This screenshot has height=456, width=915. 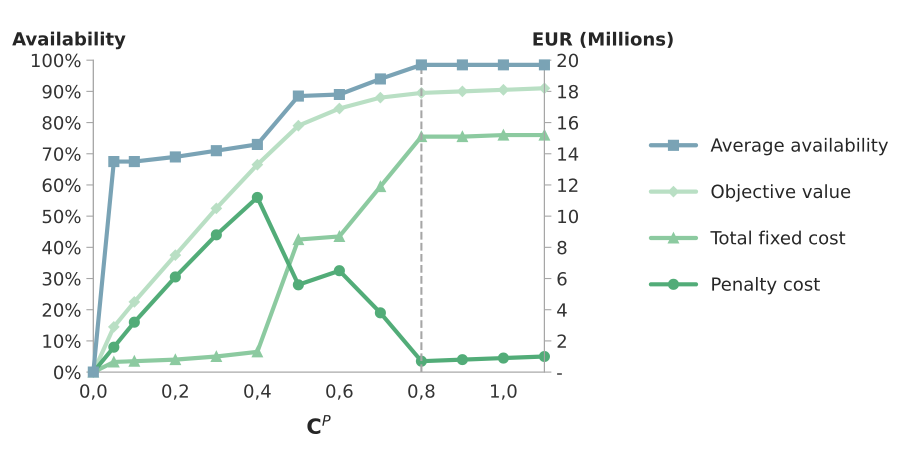 What do you see at coordinates (61, 310) in the screenshot?
I see `y-tick-label: 20%` at bounding box center [61, 310].